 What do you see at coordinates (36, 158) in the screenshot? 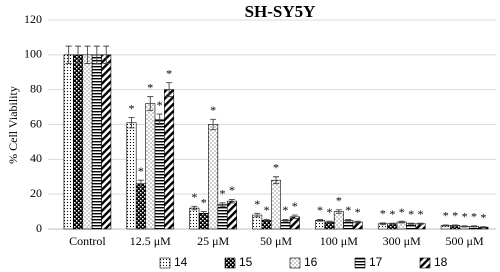
I see `y-tick-label: 40` at bounding box center [36, 158].